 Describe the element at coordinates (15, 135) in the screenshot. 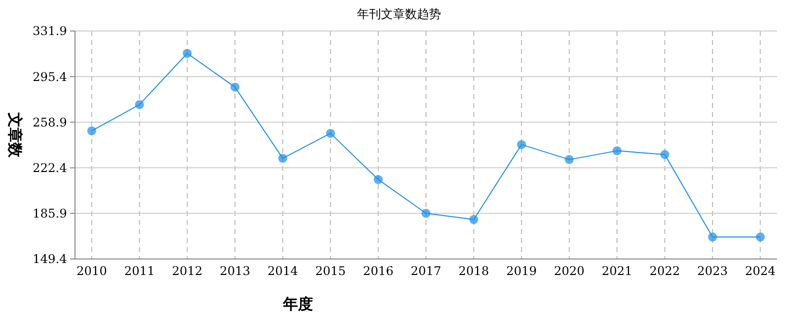

I see `y-axis-title: 文章数` at that location.